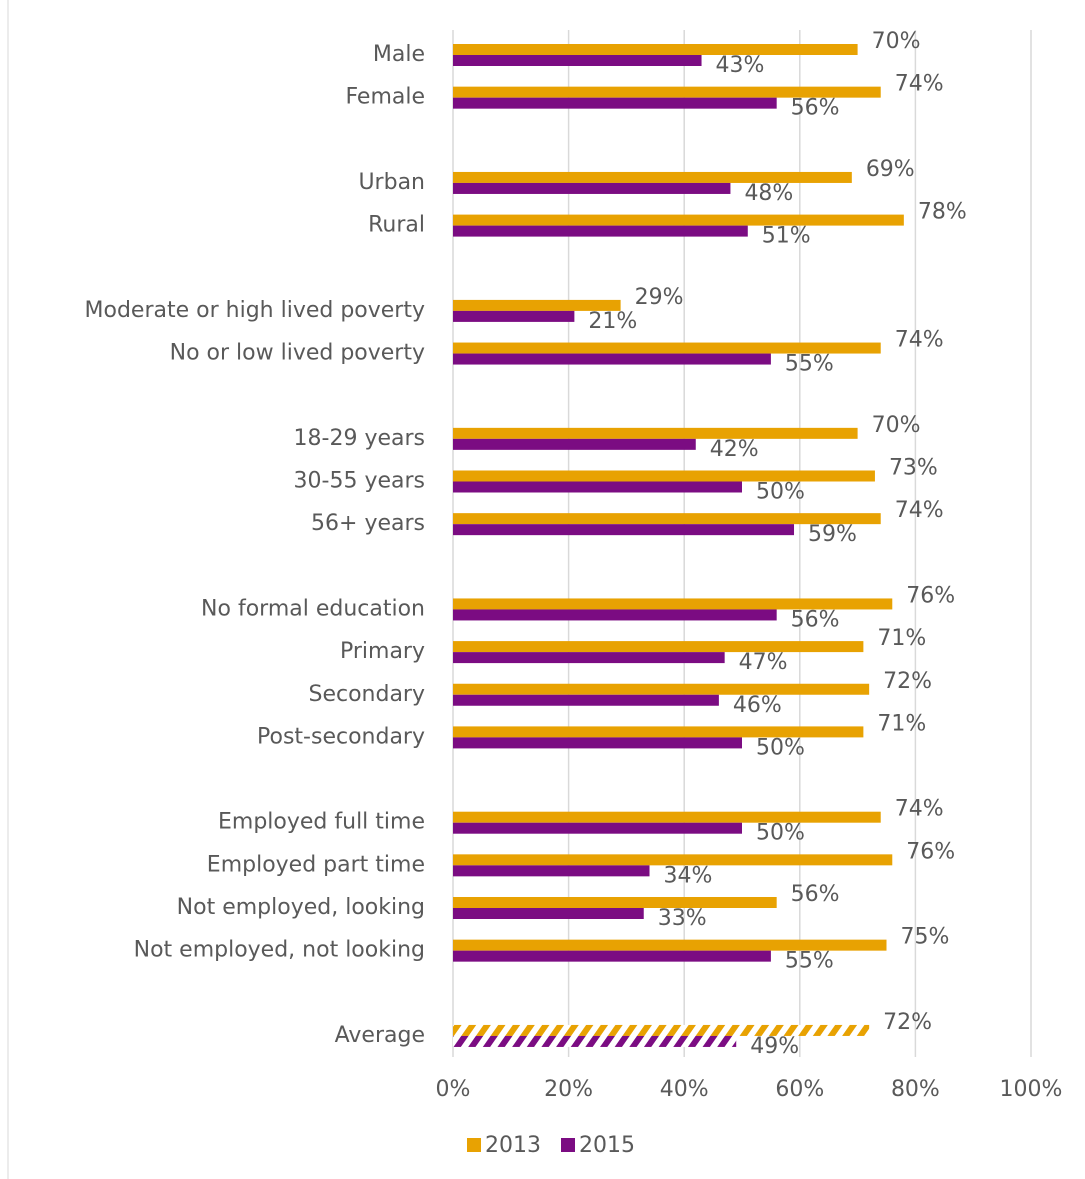 Image resolution: width=1085 pixels, height=1179 pixels. I want to click on category-label: Average, so click(380, 1035).